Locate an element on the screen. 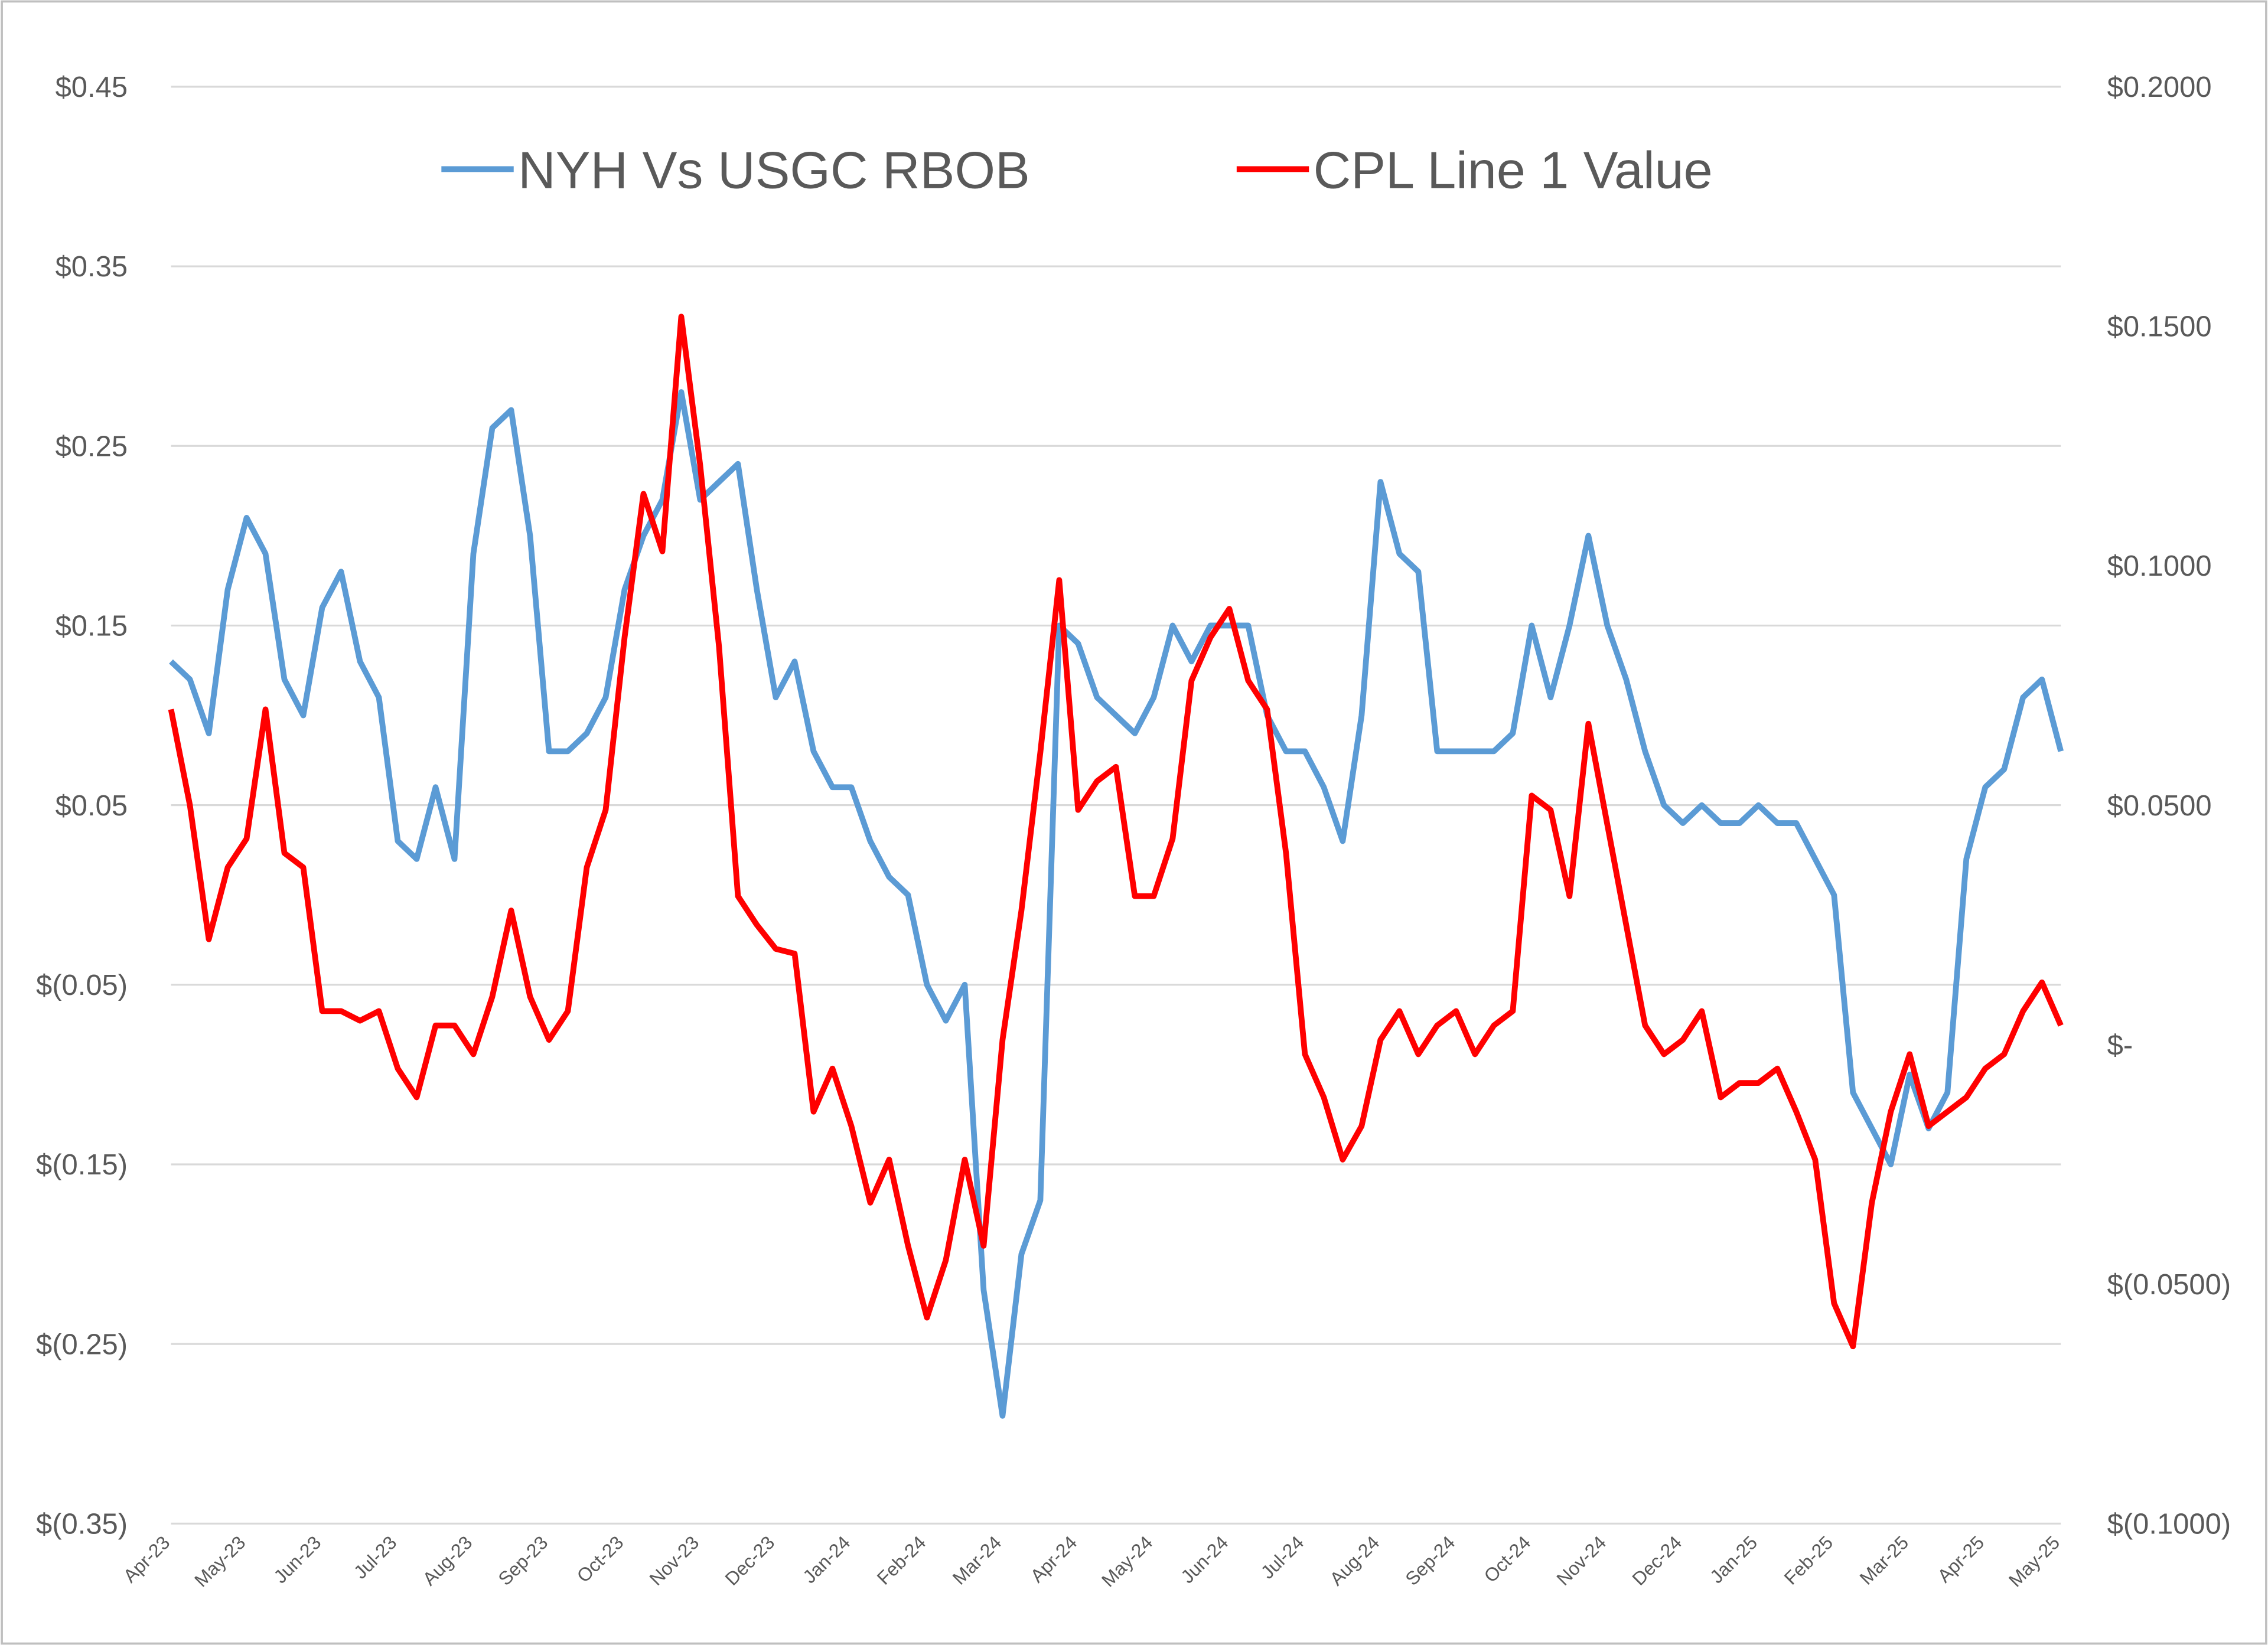 Image resolution: width=2268 pixels, height=1645 pixels. legend-label: CPL Line 1 Value is located at coordinates (1513, 170).